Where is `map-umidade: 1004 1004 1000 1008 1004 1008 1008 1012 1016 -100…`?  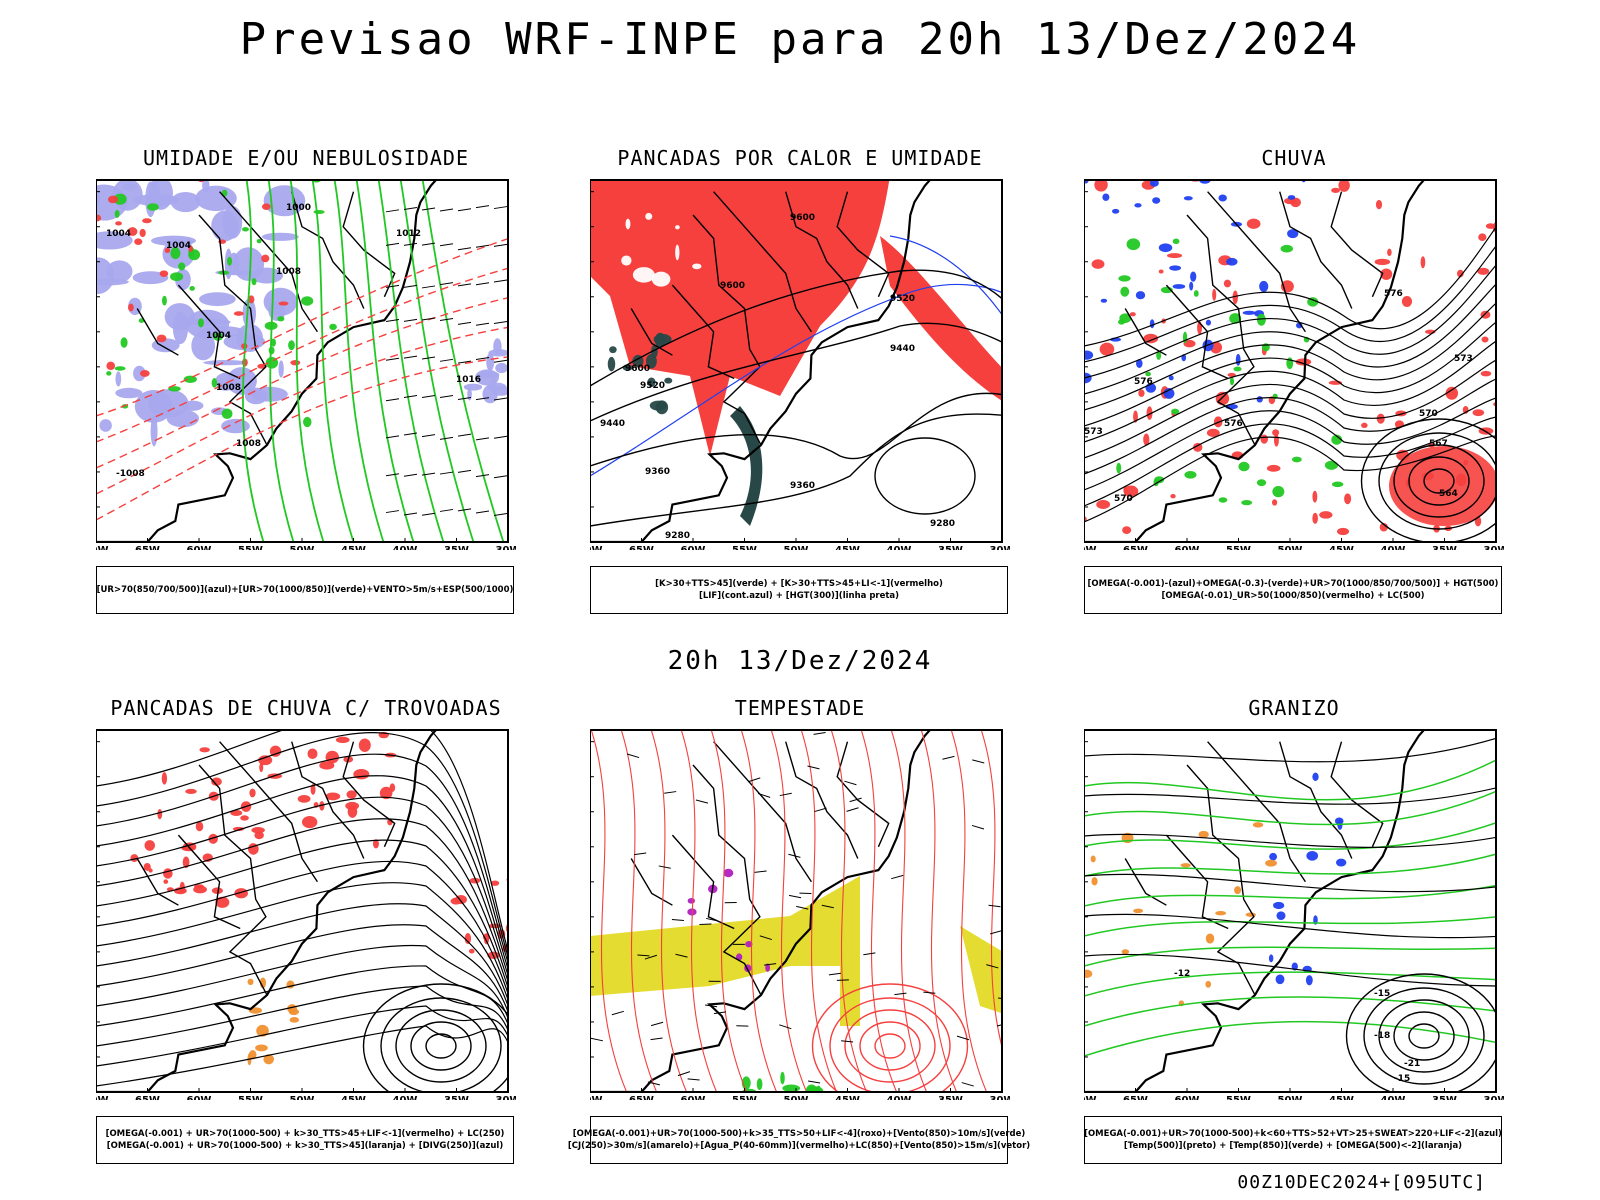 map-umidade: 1004 1004 1000 1008 1004 1008 1008 1012 1016 -100… is located at coordinates (306, 363).